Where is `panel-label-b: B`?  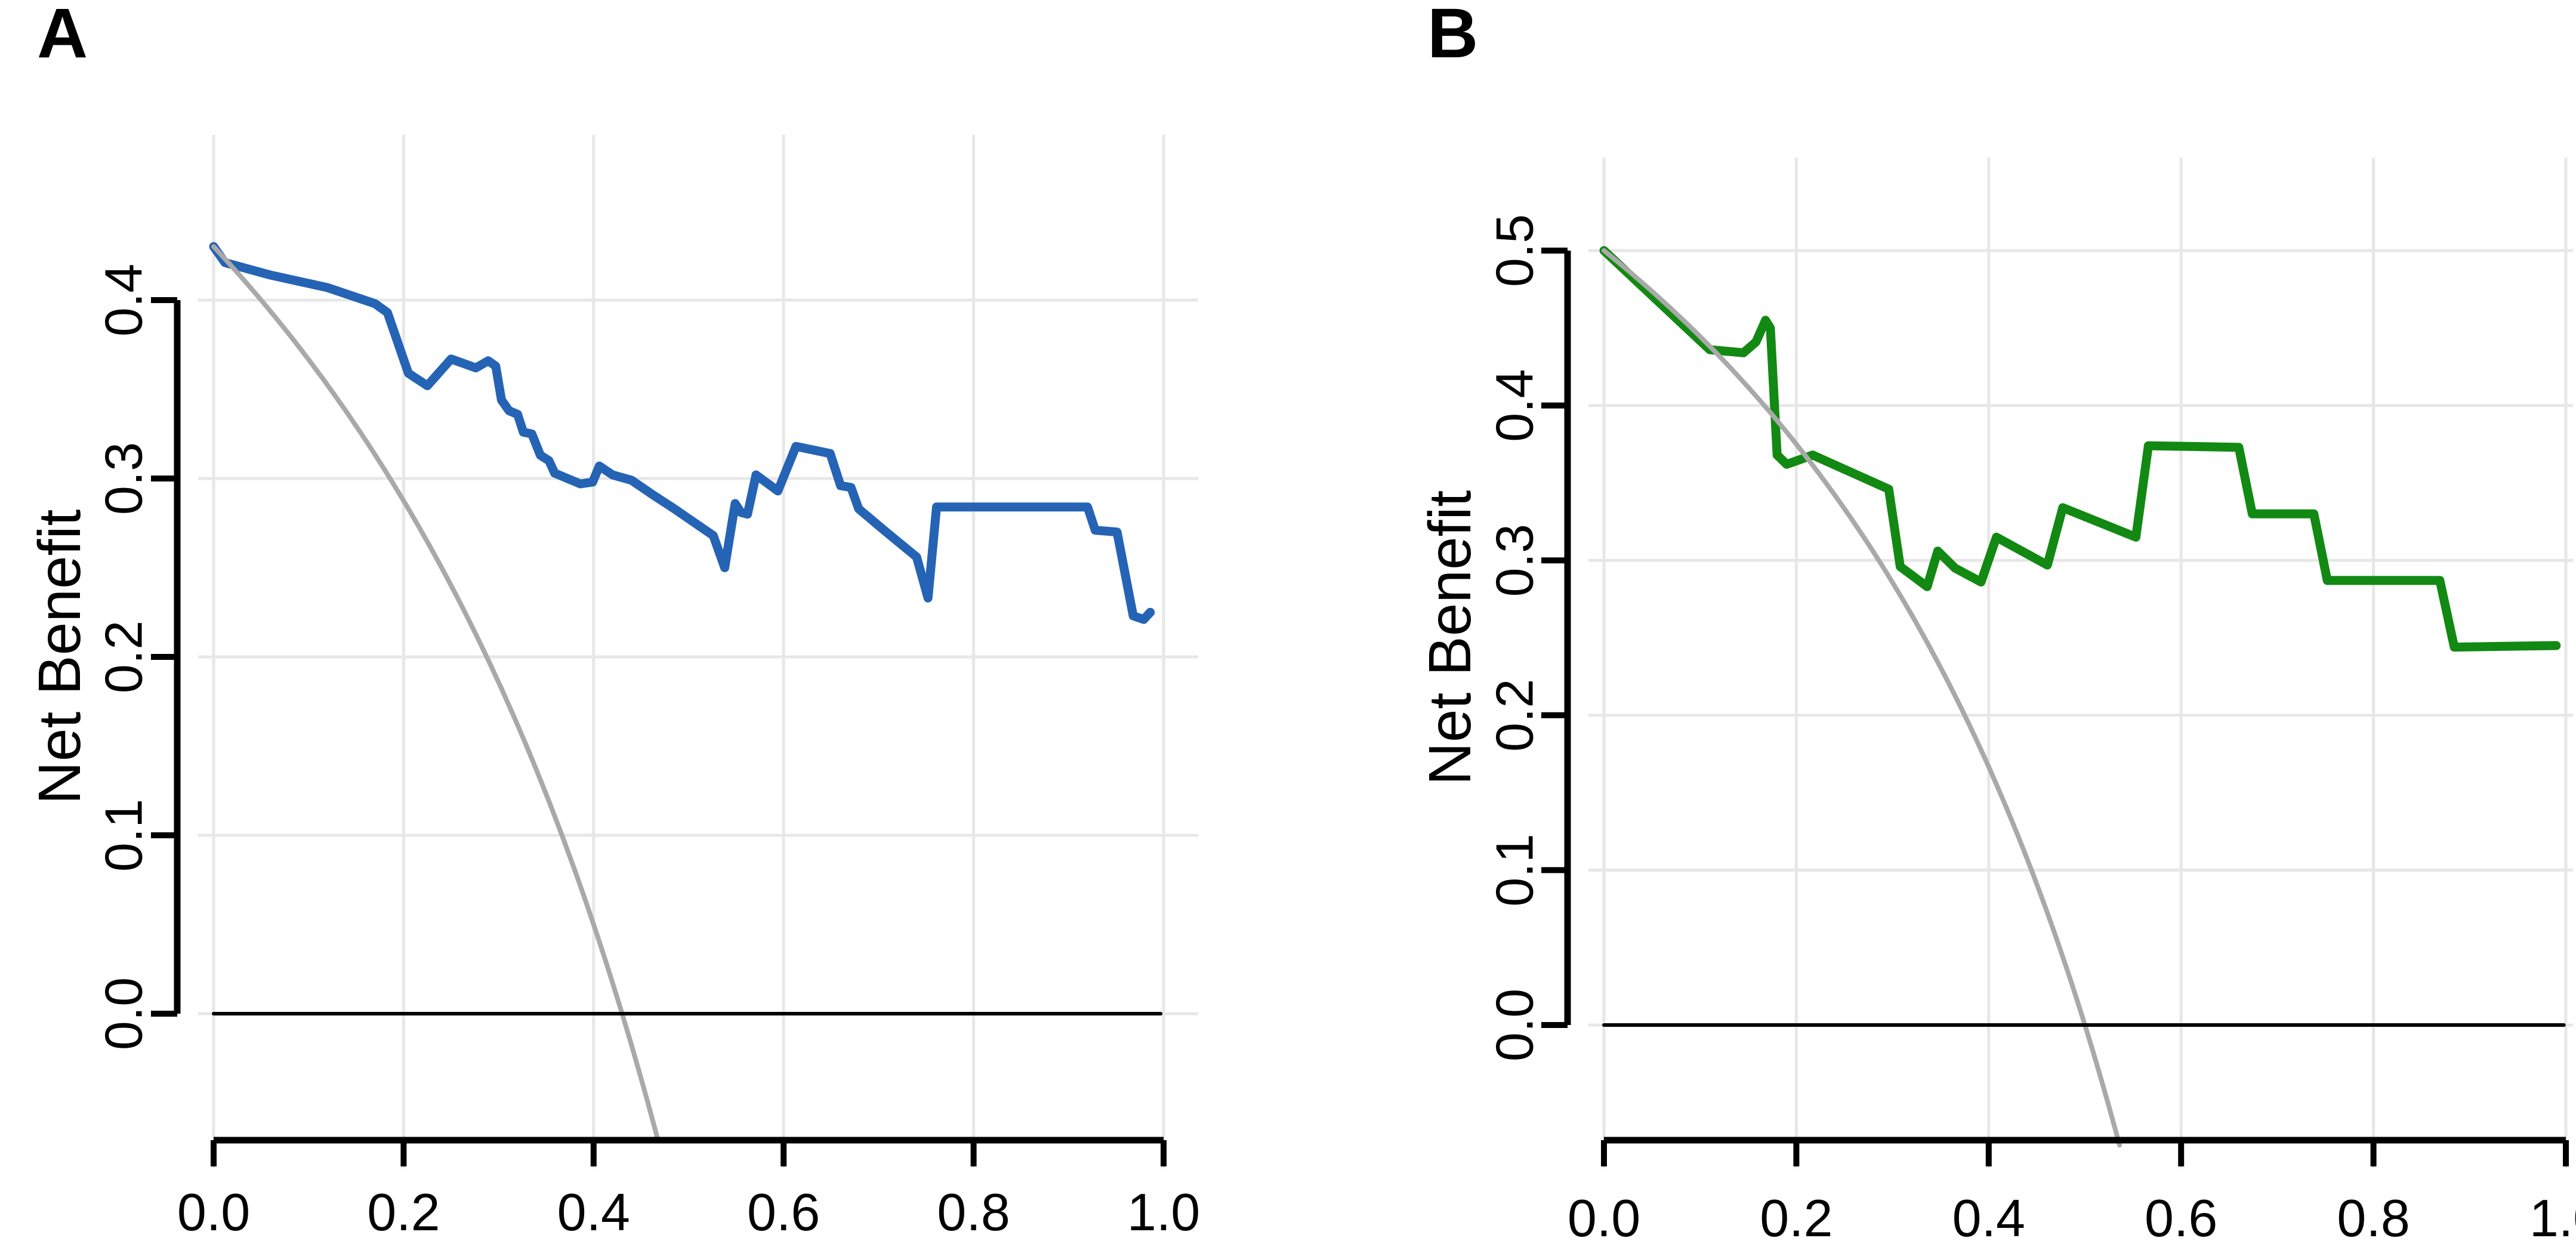
panel-label-b: B is located at coordinates (1452, 36).